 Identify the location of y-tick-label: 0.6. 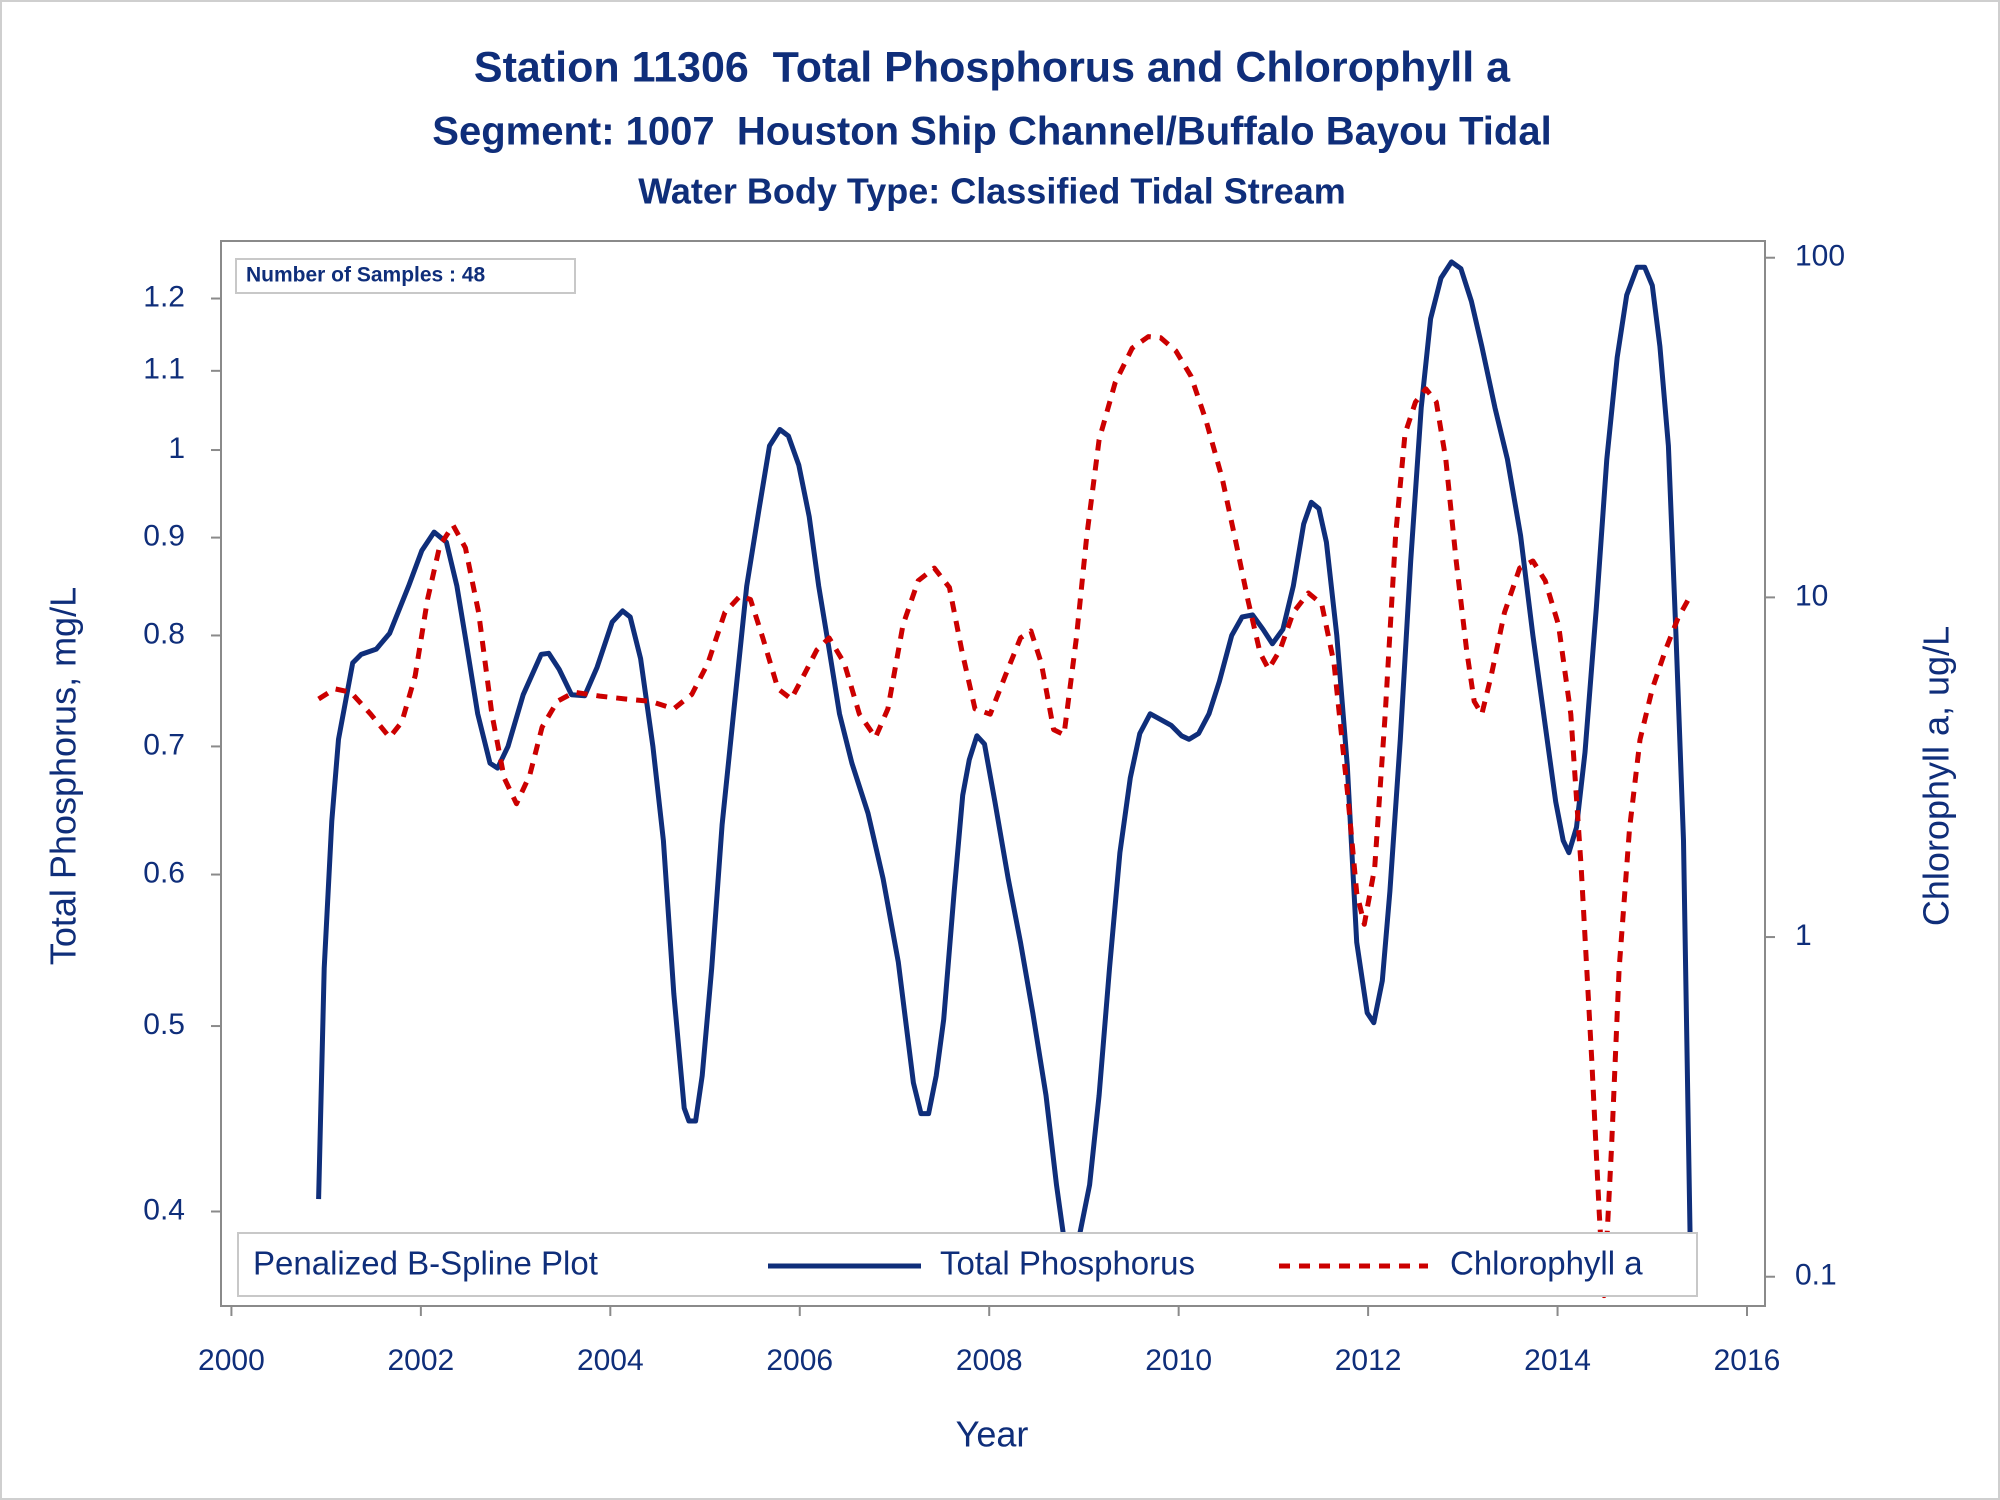
(164, 872).